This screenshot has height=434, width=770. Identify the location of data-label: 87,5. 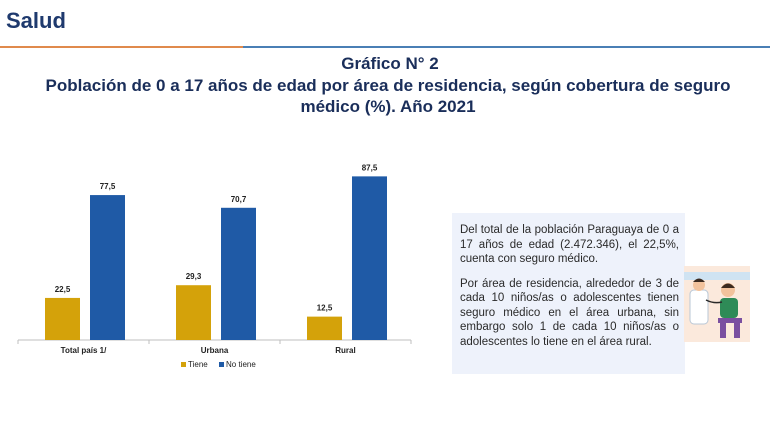
(370, 167).